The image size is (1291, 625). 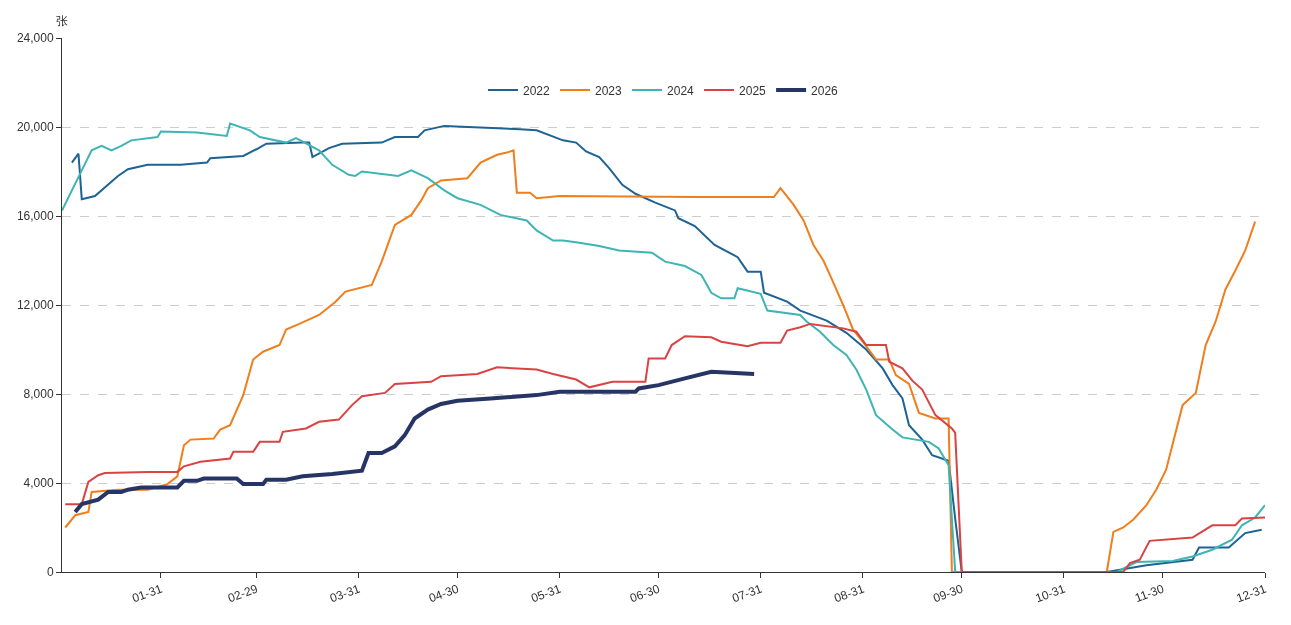 What do you see at coordinates (242, 593) in the screenshot?
I see `x-tick-label: 02-29` at bounding box center [242, 593].